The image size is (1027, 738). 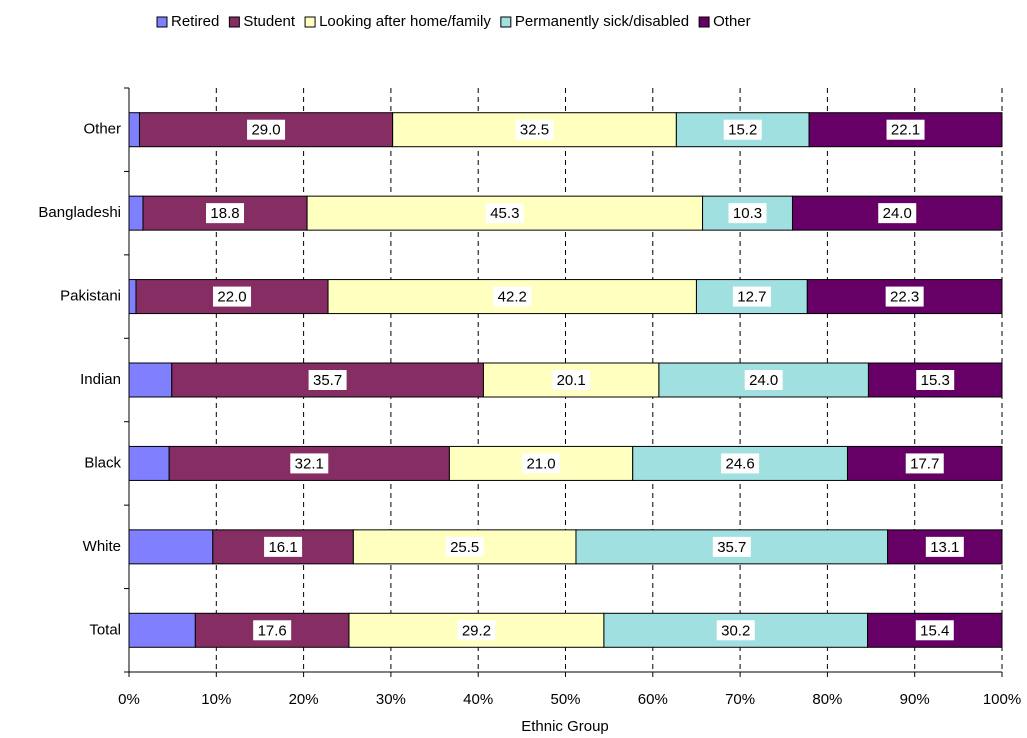 I want to click on data-label: 22.3, so click(x=904, y=297).